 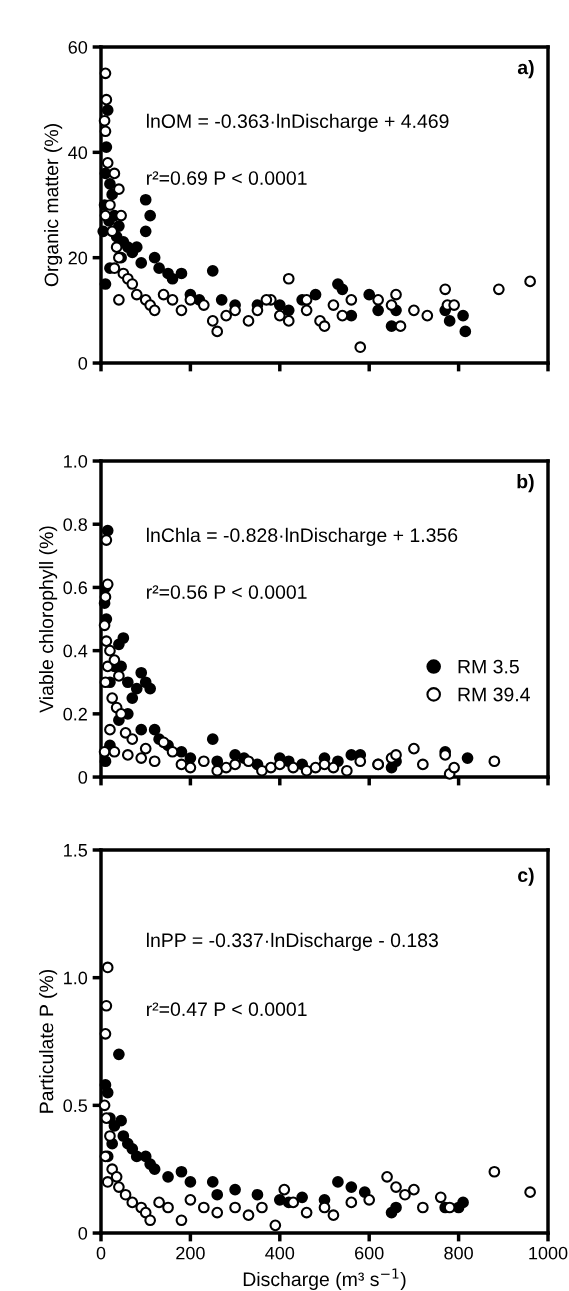 What do you see at coordinates (226, 1009) in the screenshot?
I see `annotation: r²=0.47 P < 0.0001` at bounding box center [226, 1009].